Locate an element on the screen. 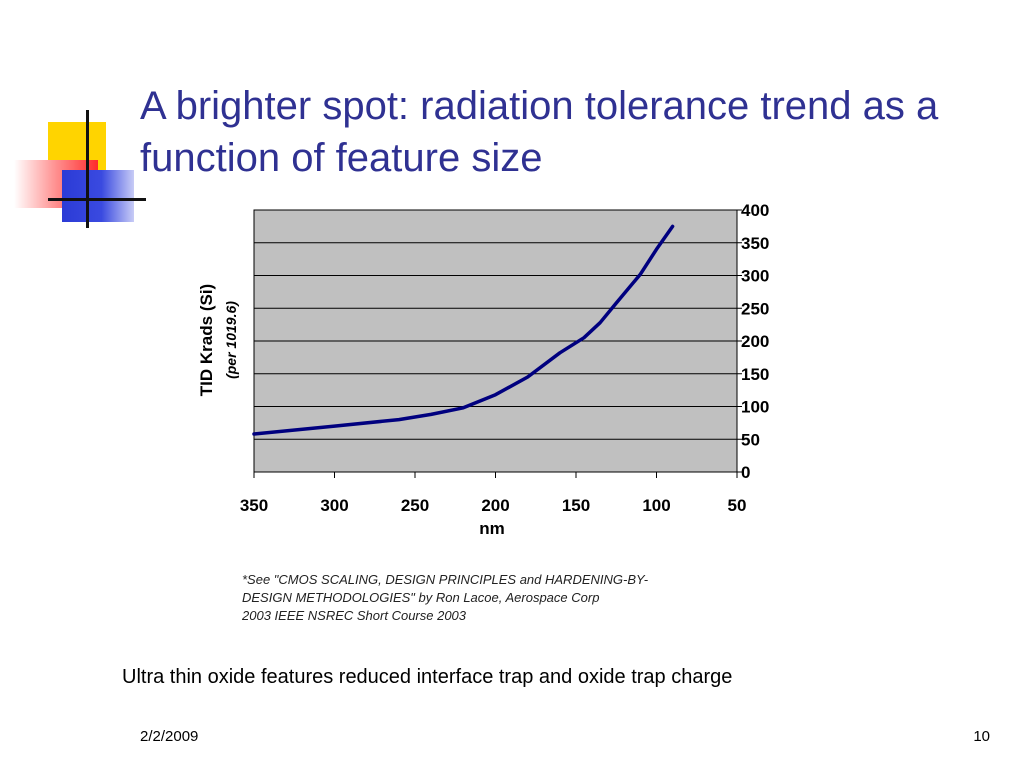  slide-date: 2/2/2009 is located at coordinates (169, 736).